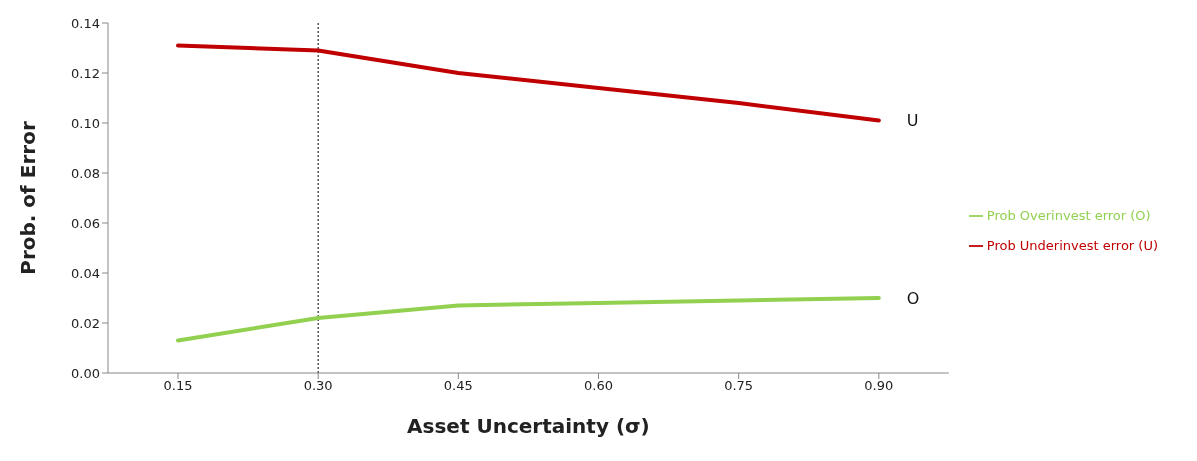  I want to click on y-tick-label: 0.02, so click(85, 323).